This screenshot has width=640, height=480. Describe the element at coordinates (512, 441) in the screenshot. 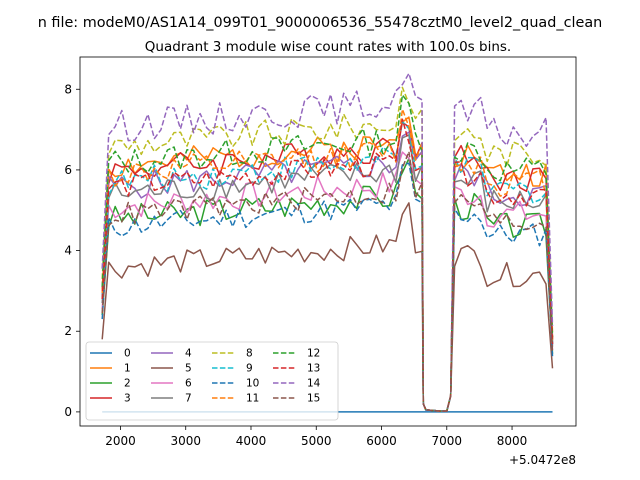

I see `x-tick-label: 8000` at that location.